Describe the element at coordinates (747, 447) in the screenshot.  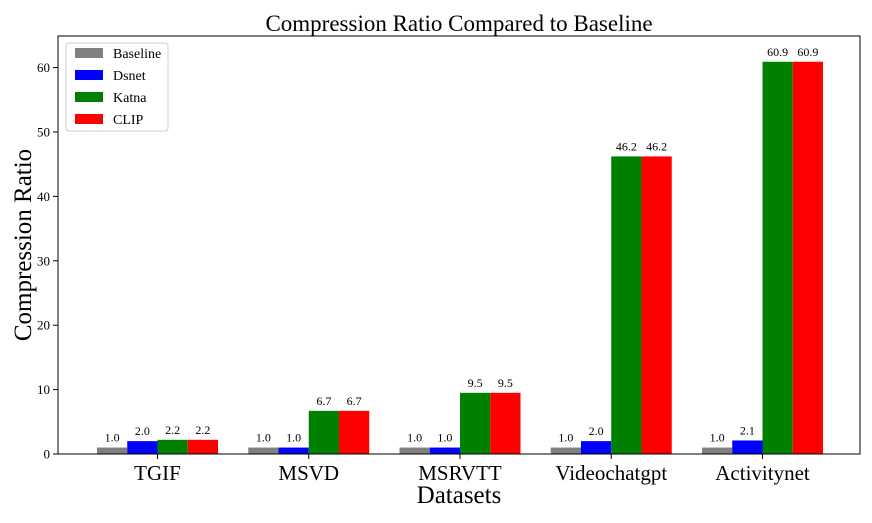
I see `bar-dsnet-activitynet` at that location.